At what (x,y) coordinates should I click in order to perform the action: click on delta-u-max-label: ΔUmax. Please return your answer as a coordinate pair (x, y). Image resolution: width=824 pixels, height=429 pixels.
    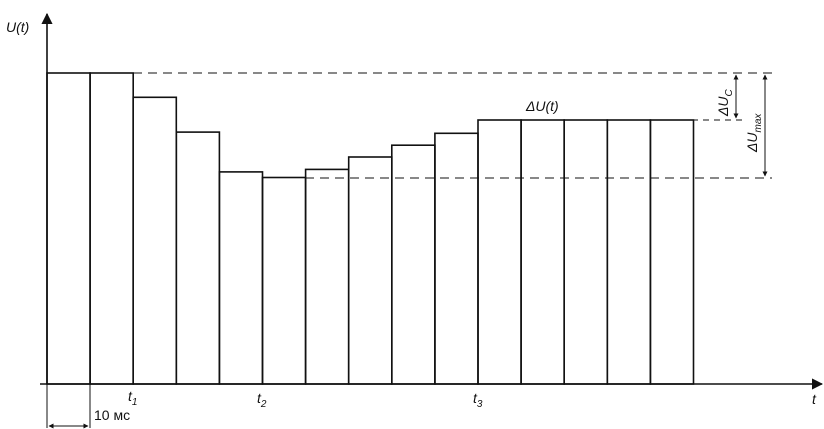
    Looking at the image, I should click on (754, 133).